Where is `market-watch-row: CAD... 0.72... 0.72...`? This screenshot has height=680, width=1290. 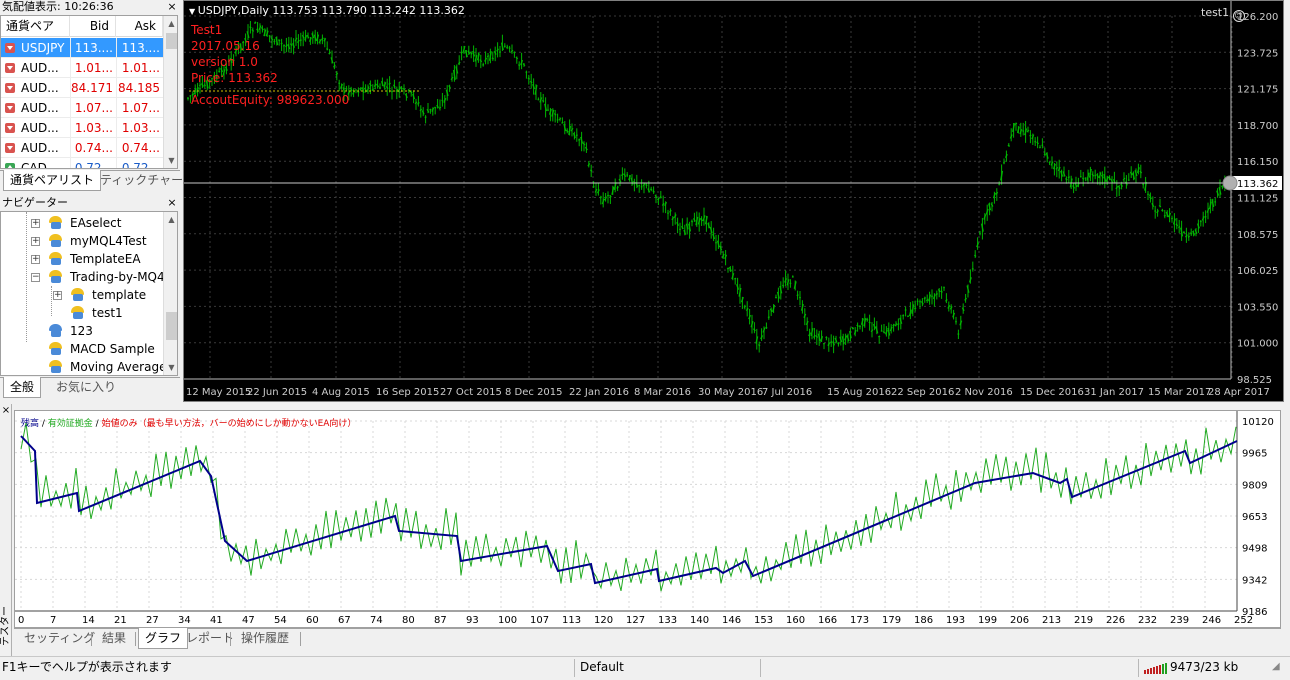
market-watch-row: CAD... 0.72... 0.72... is located at coordinates (82, 163).